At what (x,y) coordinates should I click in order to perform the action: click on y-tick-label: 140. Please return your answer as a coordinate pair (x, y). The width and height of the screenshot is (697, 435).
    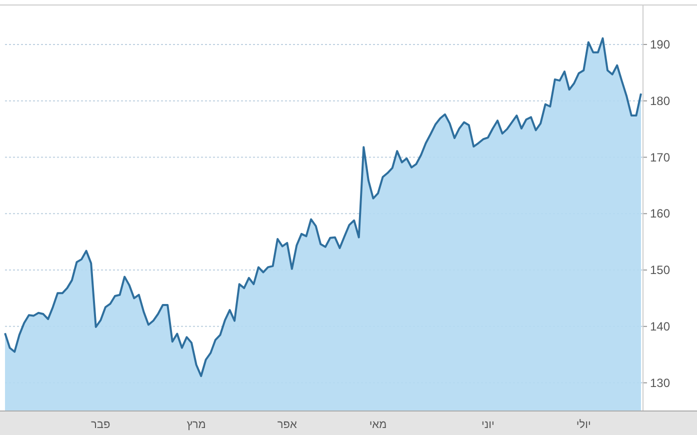
    Looking at the image, I should click on (660, 326).